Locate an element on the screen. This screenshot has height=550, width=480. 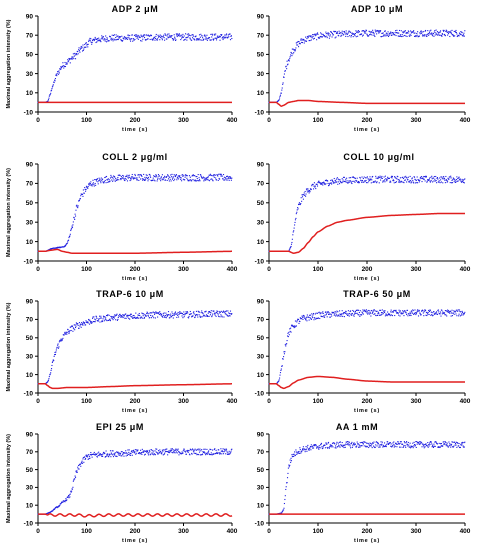
y-tick-label: 30 is located at coordinates (261, 357).